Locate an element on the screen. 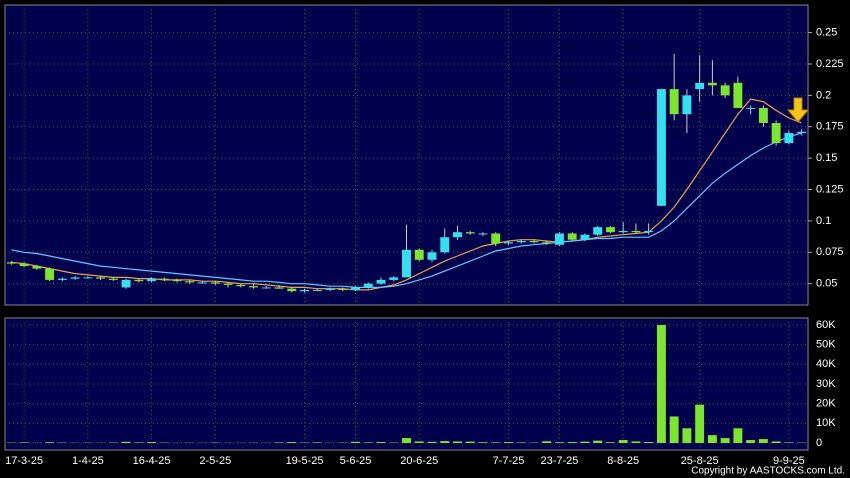 The height and width of the screenshot is (478, 850). x-tick-label: 8-8-25 is located at coordinates (623, 461).